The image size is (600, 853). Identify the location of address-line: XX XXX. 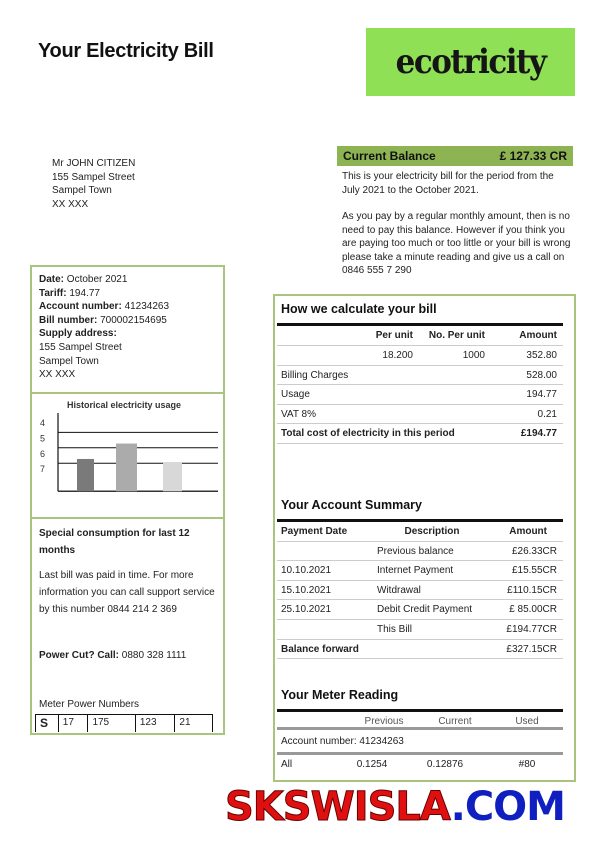
(70, 204).